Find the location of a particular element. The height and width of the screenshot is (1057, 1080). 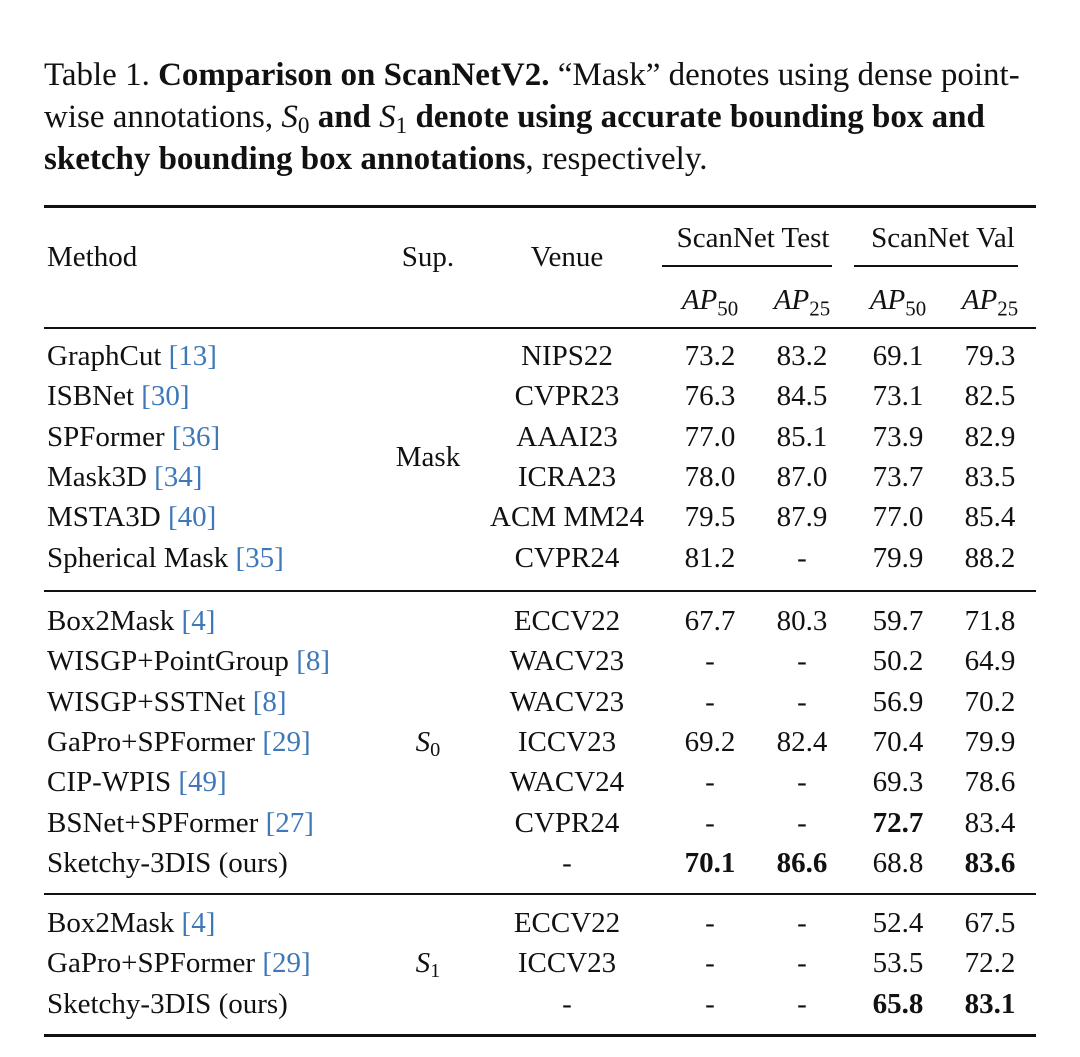

table-cell-v25: 70.2 is located at coordinates (990, 701).